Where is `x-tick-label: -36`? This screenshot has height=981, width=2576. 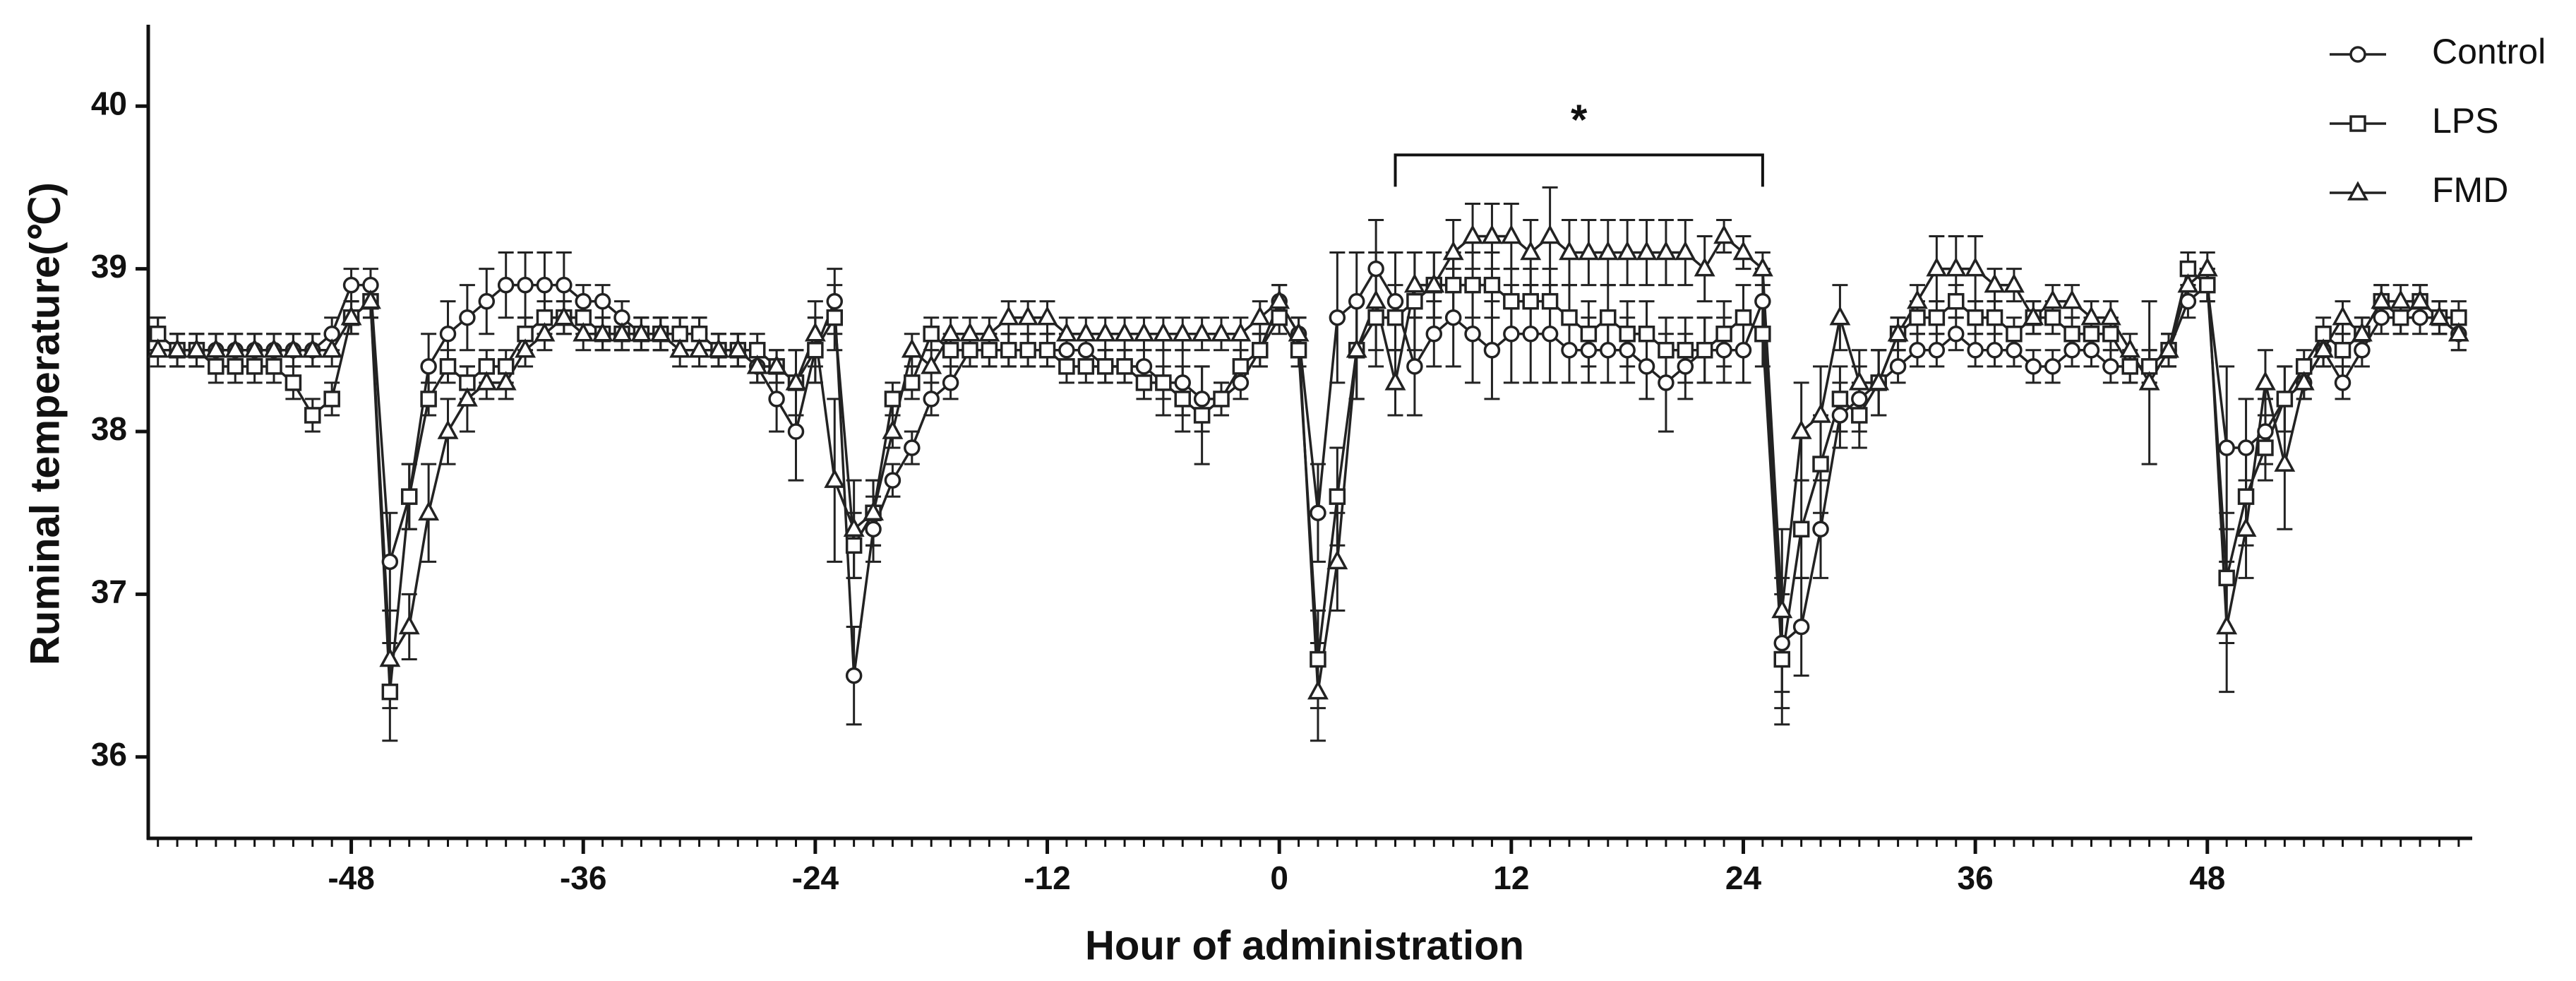
x-tick-label: -36 is located at coordinates (583, 878).